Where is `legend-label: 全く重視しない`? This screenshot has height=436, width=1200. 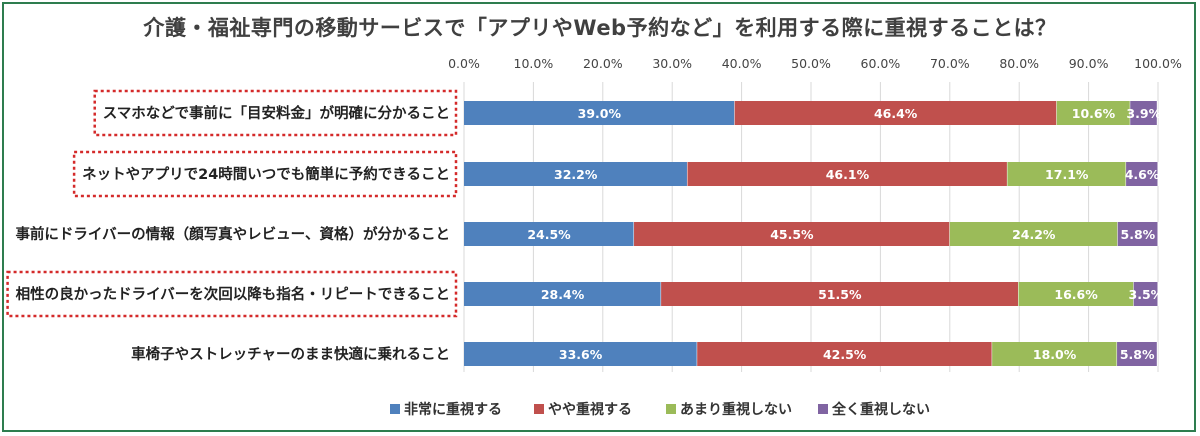 legend-label: 全く重視しない is located at coordinates (880, 409).